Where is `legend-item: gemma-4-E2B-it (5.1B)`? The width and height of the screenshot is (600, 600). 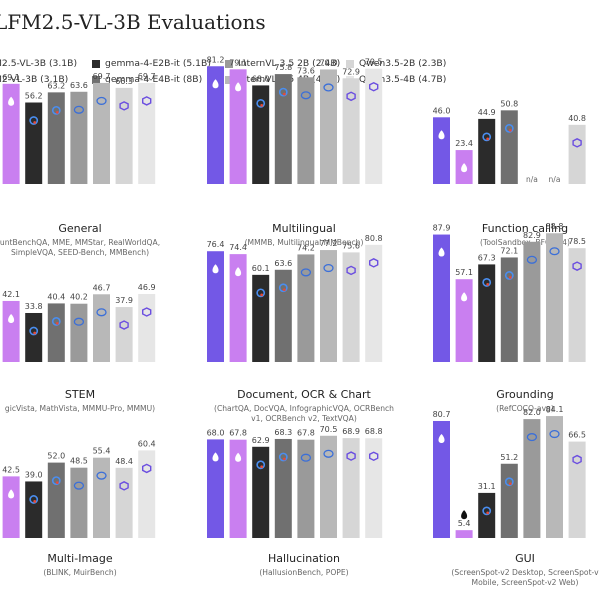 legend-item: gemma-4-E2B-it (5.1B) is located at coordinates (151, 63).